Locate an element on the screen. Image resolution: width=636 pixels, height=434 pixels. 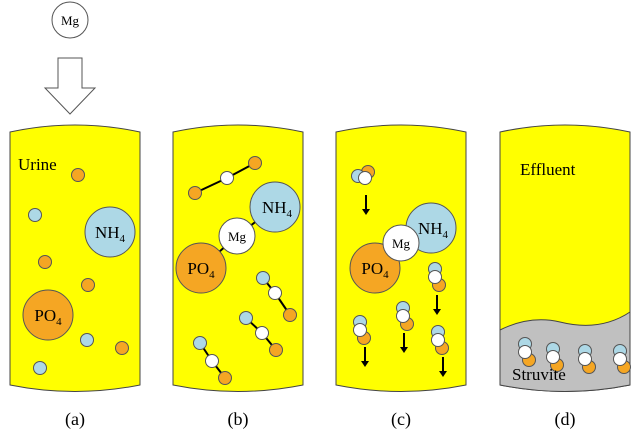
caption: (d) is located at coordinates (565, 419).